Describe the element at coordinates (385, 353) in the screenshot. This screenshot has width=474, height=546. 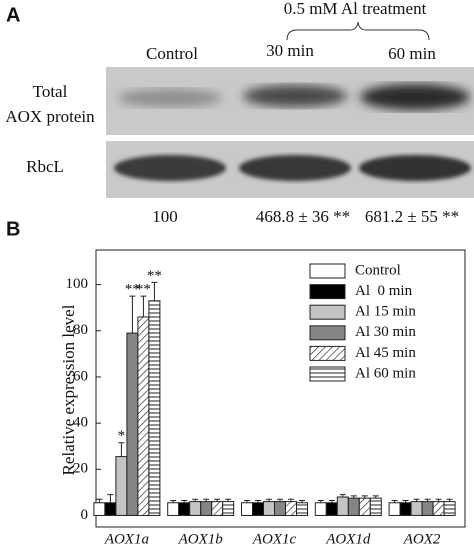
I see `legend-label: Al 45 min` at that location.